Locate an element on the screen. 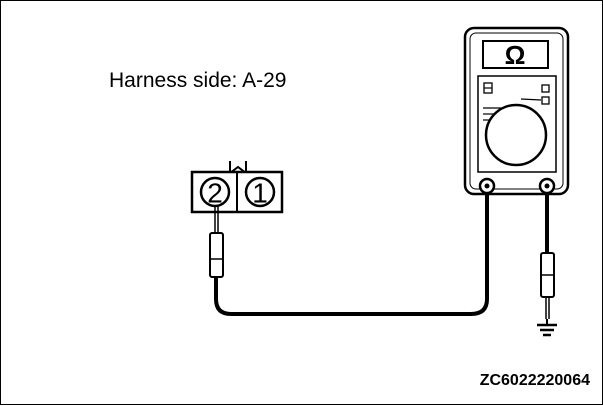 The height and width of the screenshot is (406, 603). figure-code: ZC6022220064 is located at coordinates (534, 380).